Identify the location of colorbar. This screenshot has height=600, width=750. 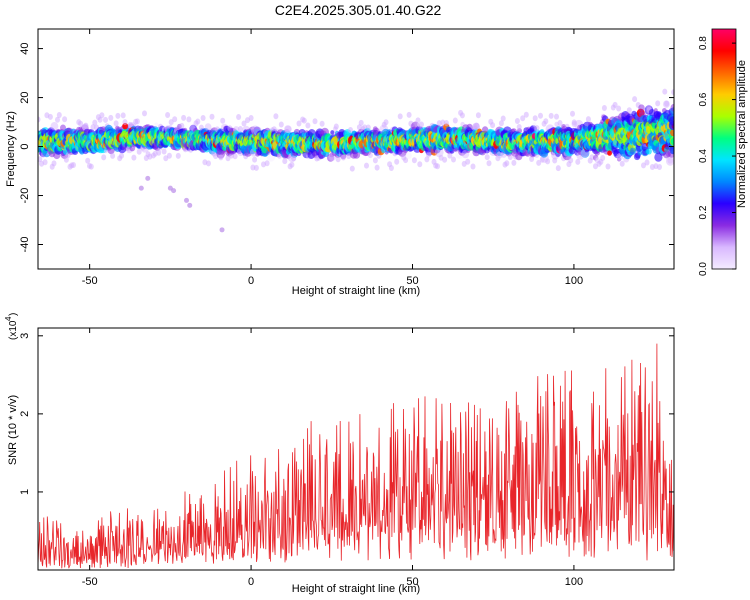
(724, 149).